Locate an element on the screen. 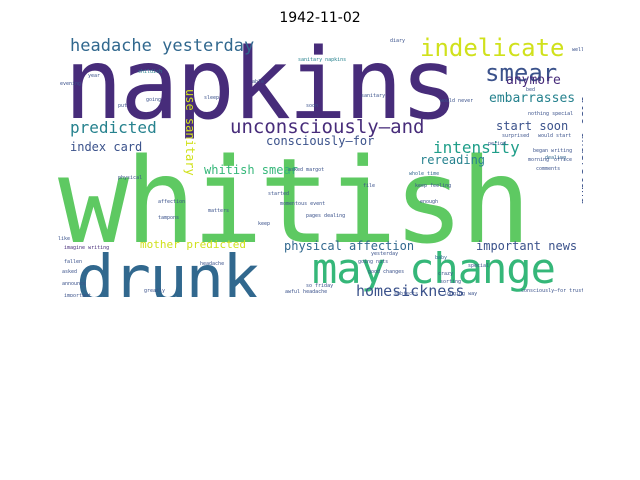 The image size is (640, 480). word-period: period is located at coordinates (497, 144).